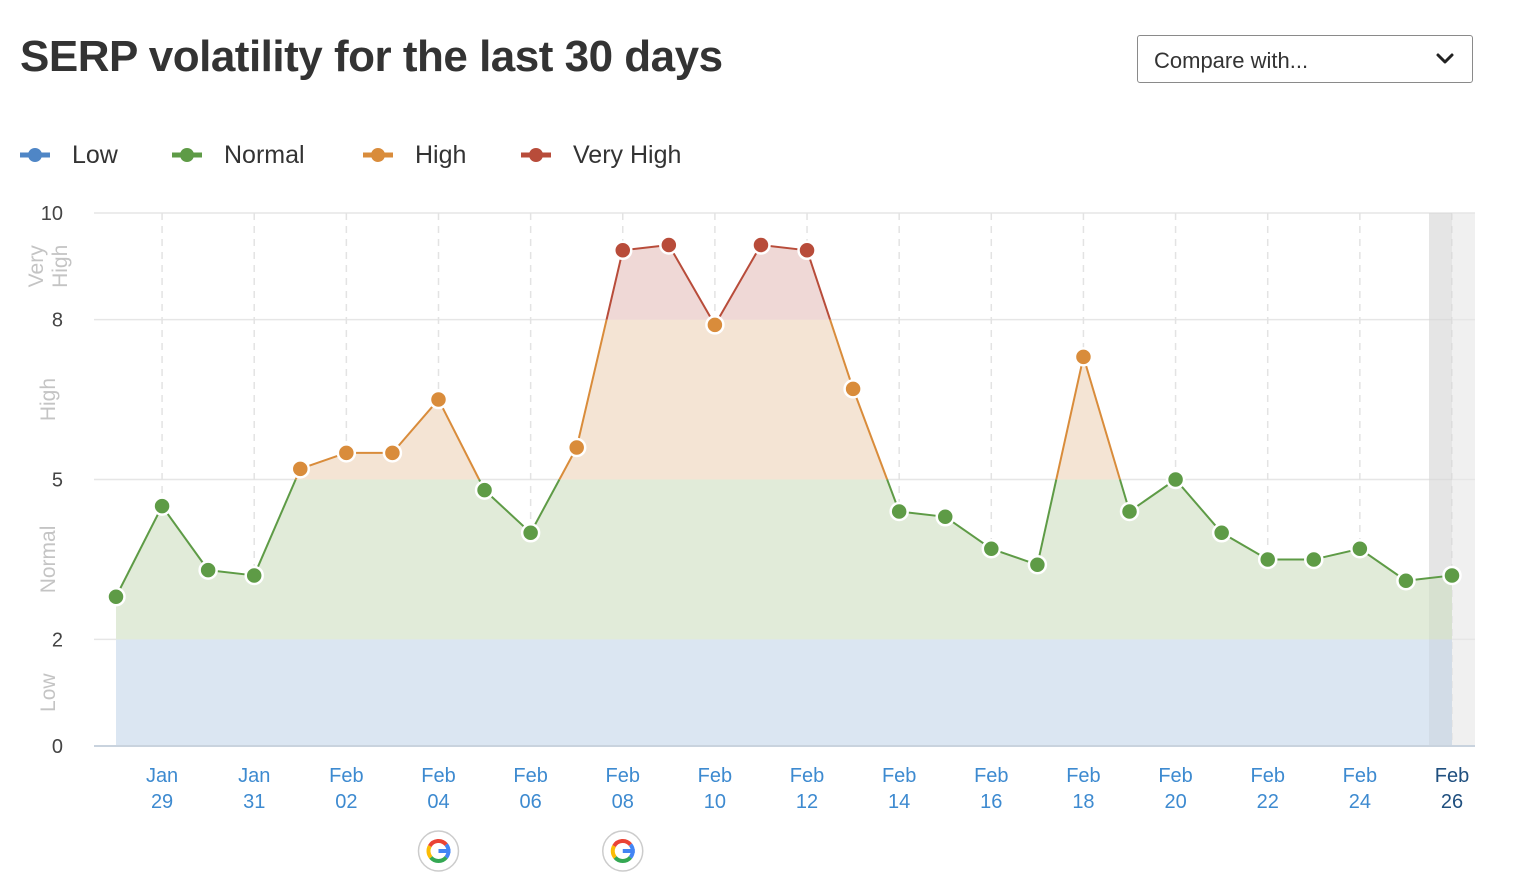 Image resolution: width=1520 pixels, height=894 pixels. Describe the element at coordinates (95, 155) in the screenshot. I see `legend-label-low: Low` at that location.